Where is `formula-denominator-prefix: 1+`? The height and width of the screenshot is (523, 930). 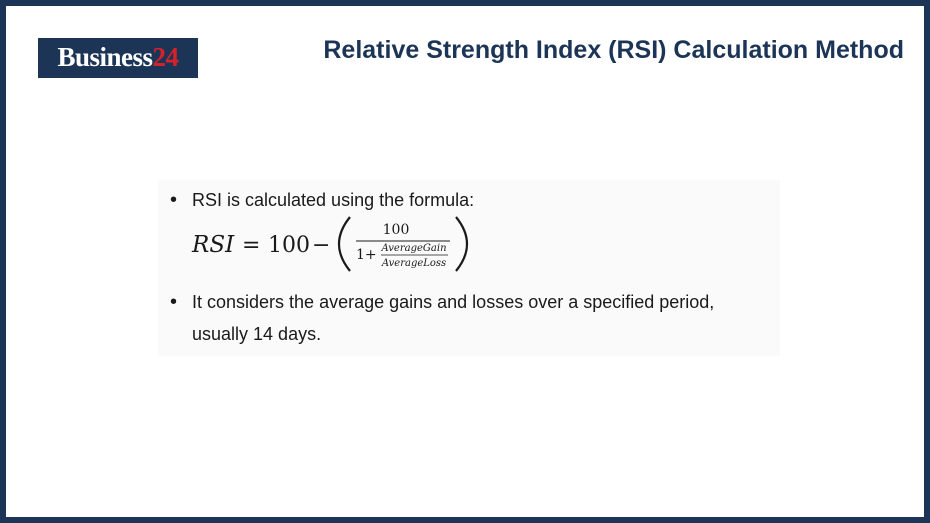
formula-denominator-prefix: 1+ is located at coordinates (366, 255).